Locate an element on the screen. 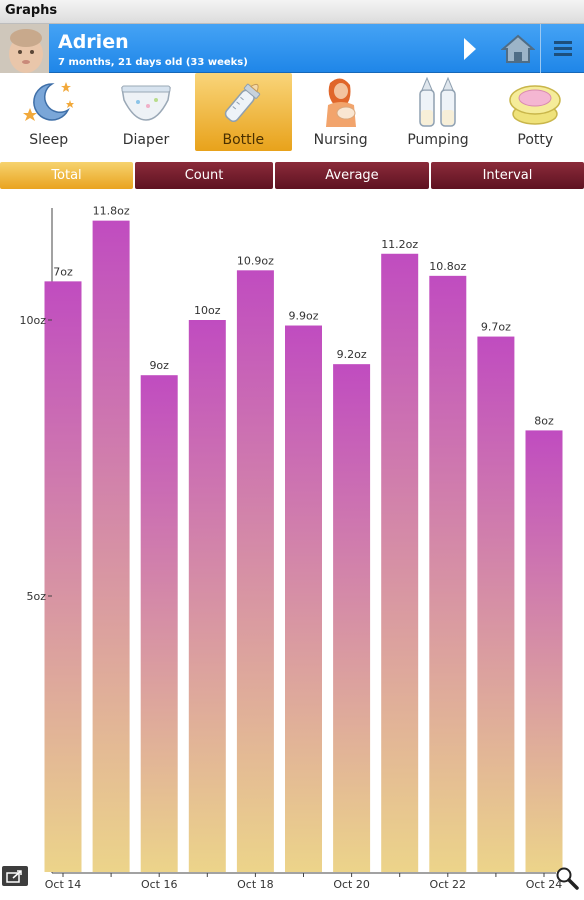  x-tick-label: Oct 14 is located at coordinates (63, 884).